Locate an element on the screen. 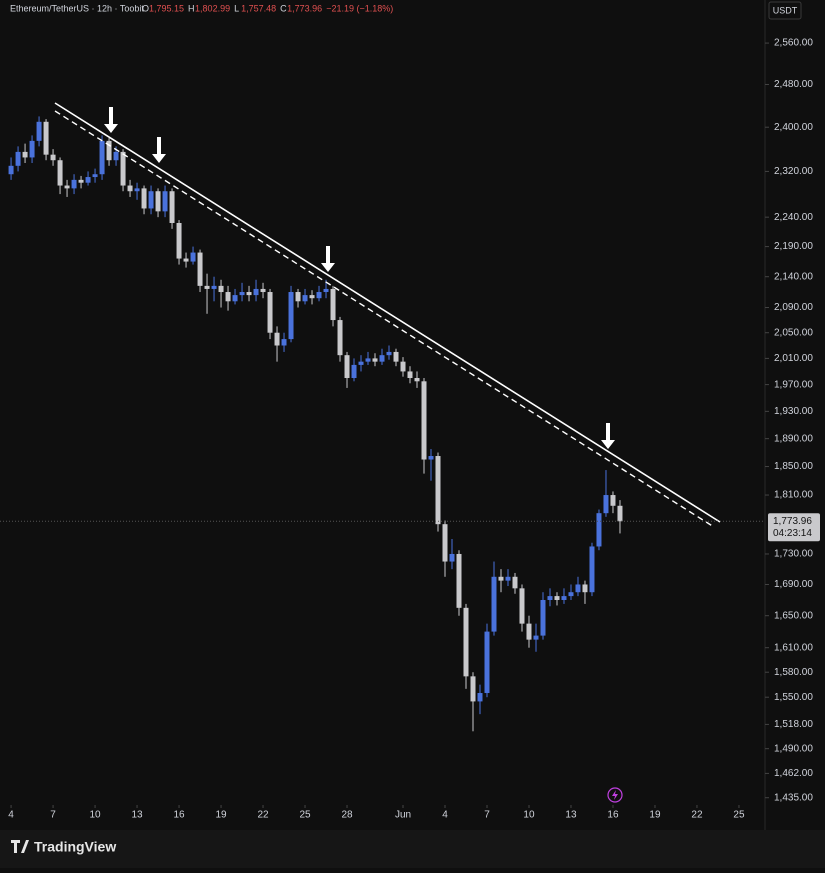 The image size is (825, 873). ohlc-key: H is located at coordinates (191, 8).